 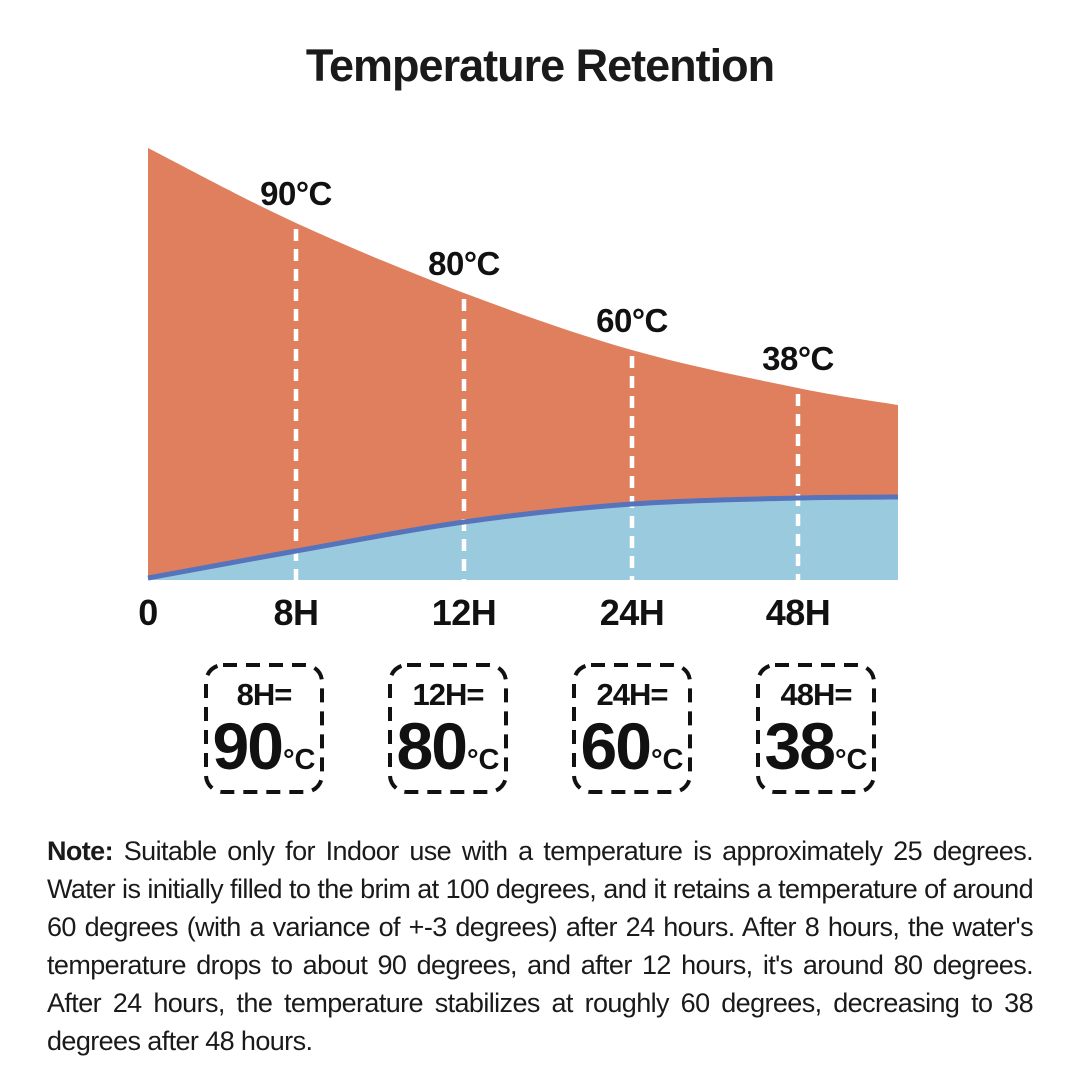 I want to click on box-hours-label: 8H=, so click(x=264, y=694).